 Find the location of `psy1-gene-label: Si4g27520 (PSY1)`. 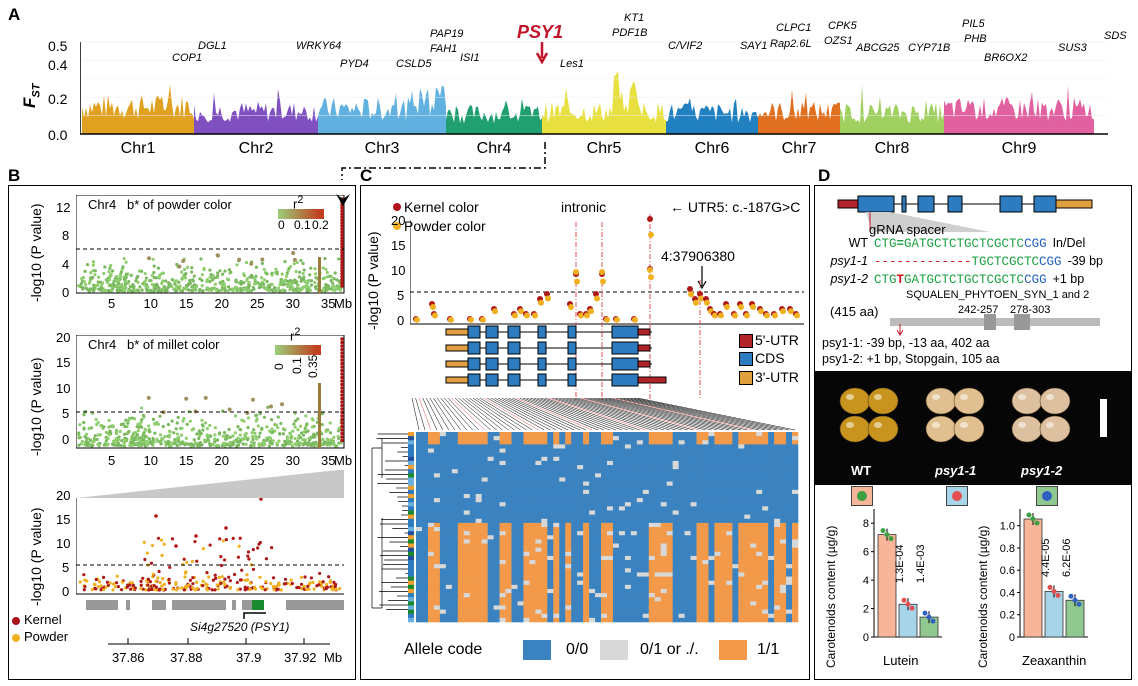

psy1-gene-label: Si4g27520 (PSY1) is located at coordinates (240, 627).